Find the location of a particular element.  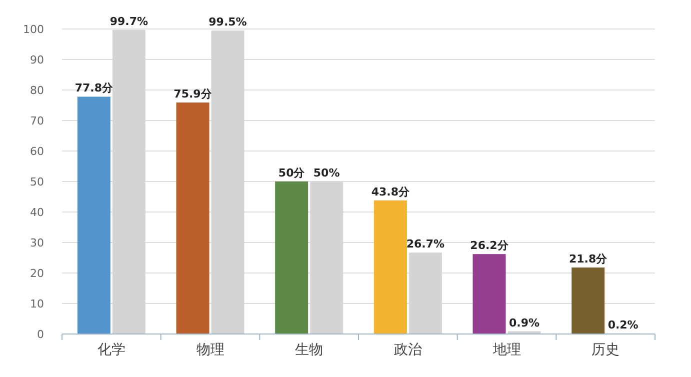

x-tick-label: 生物 is located at coordinates (309, 350).